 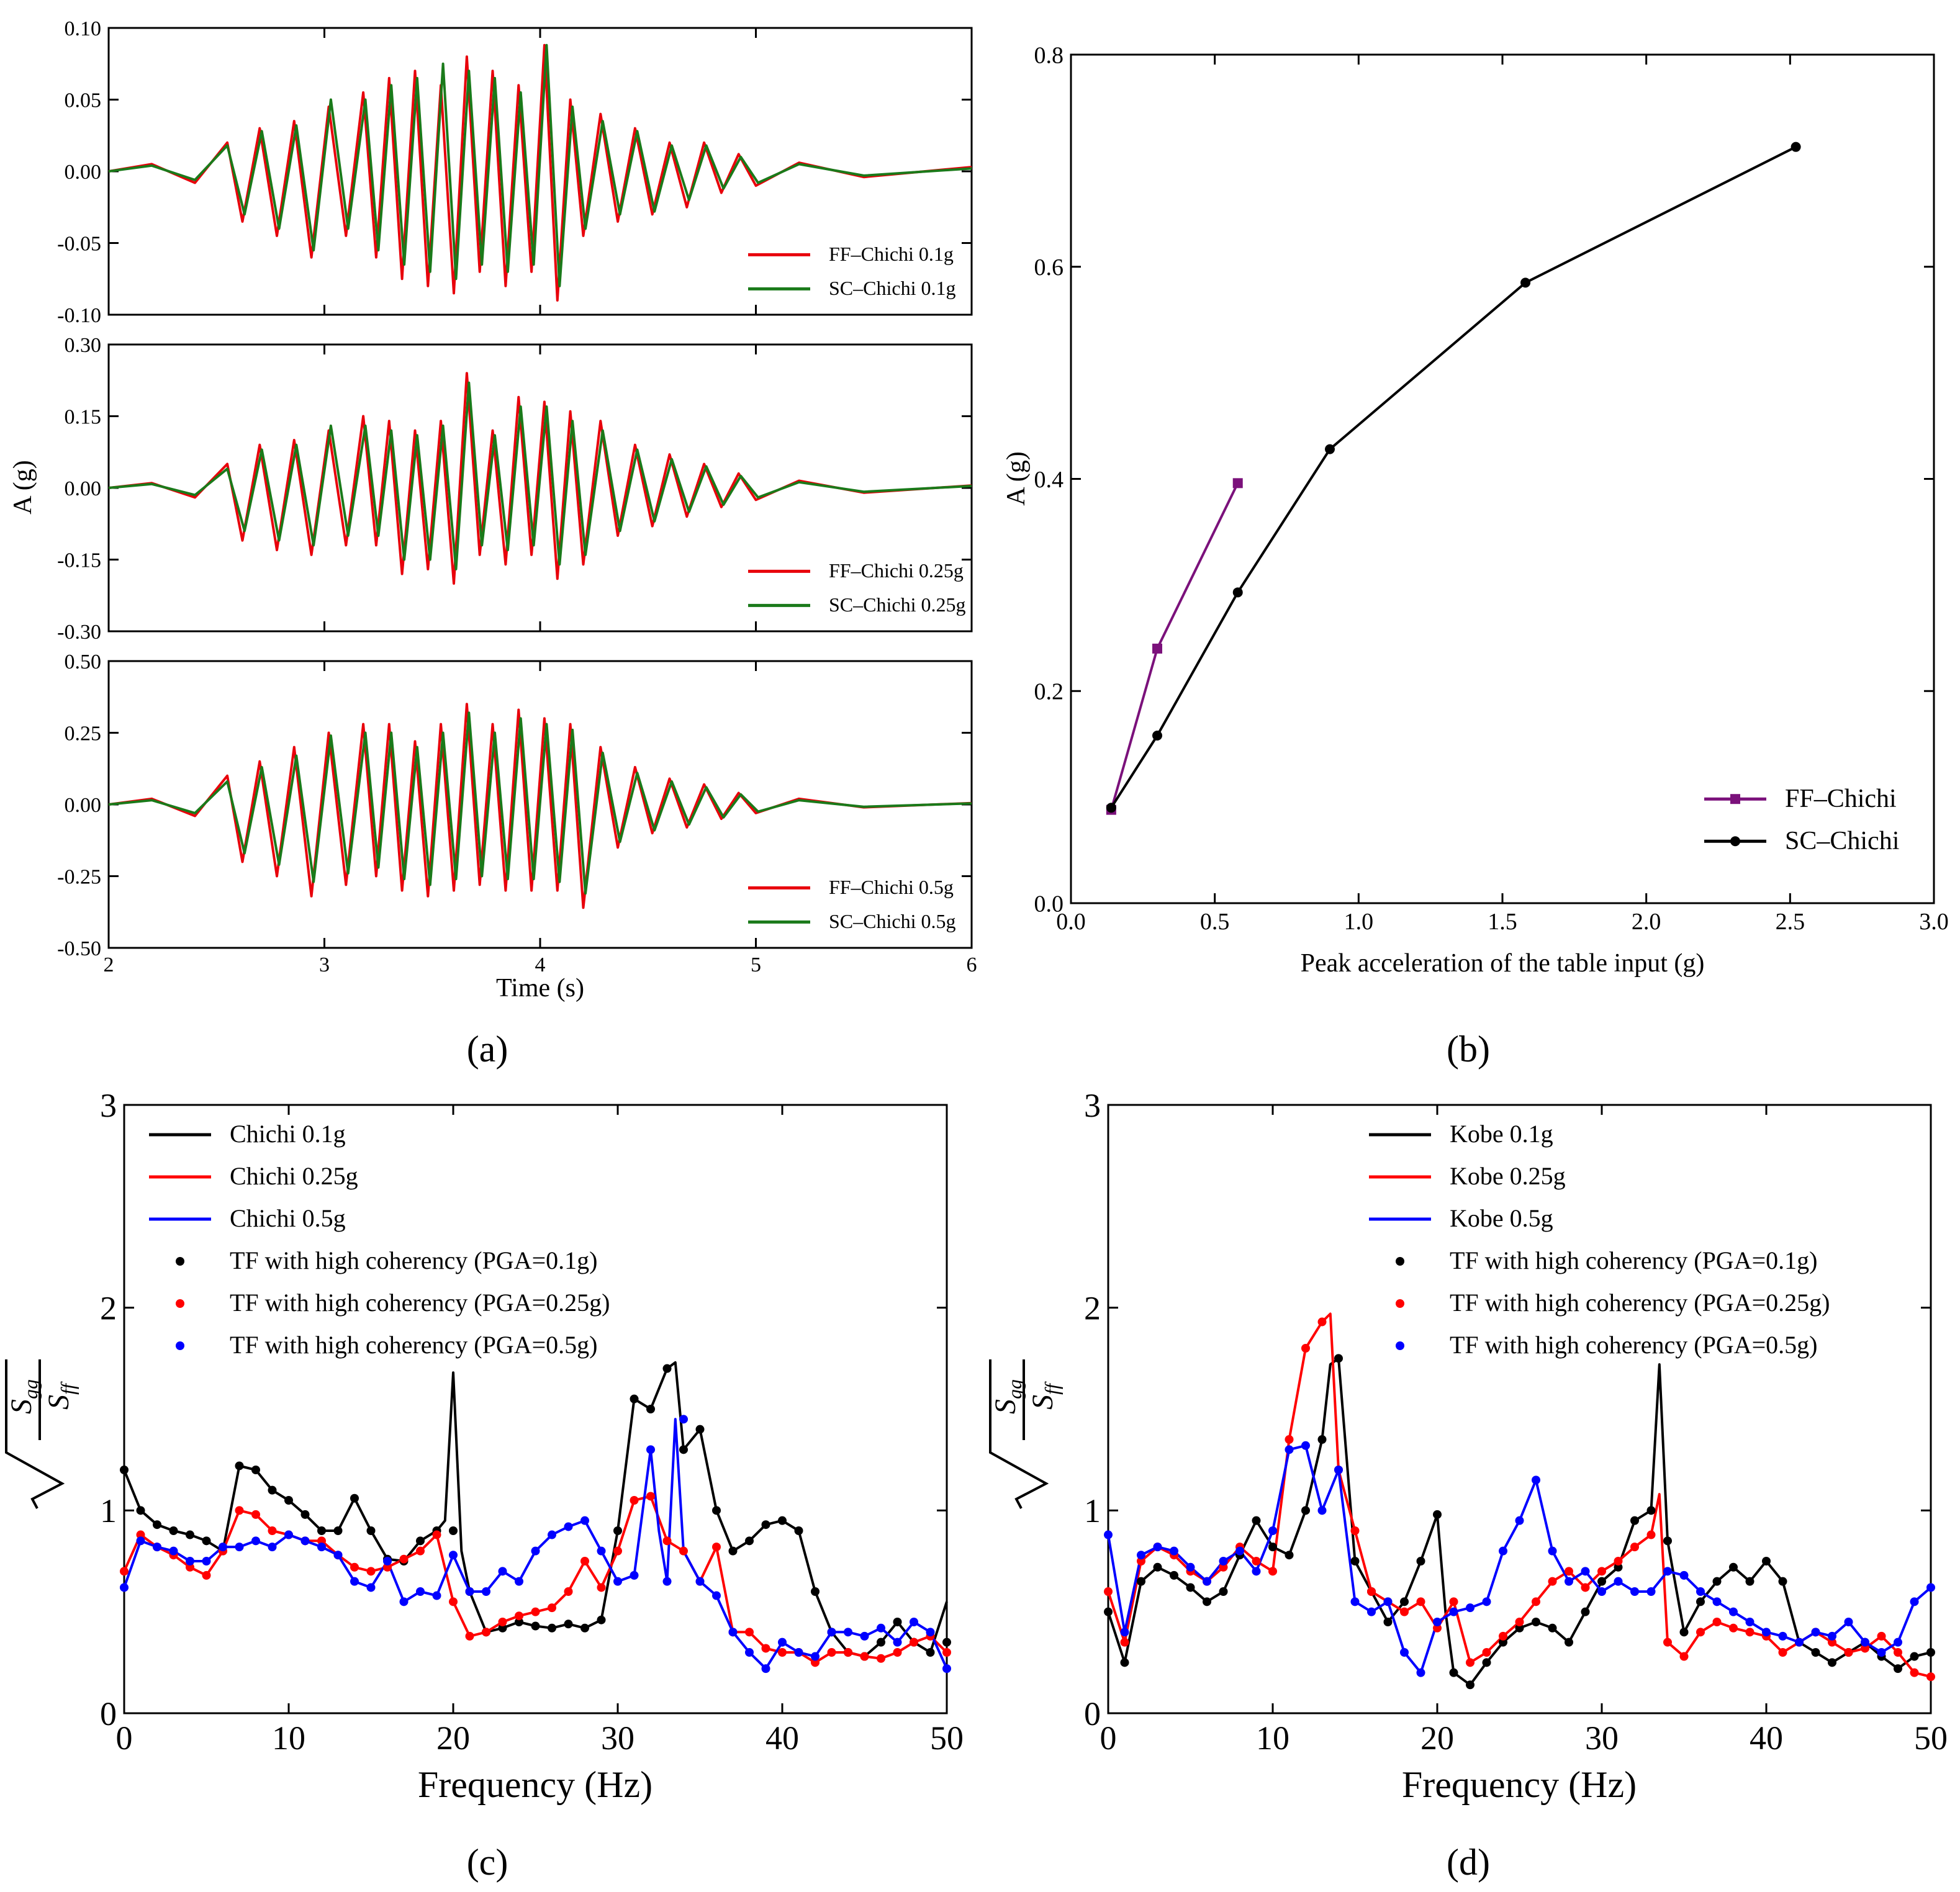 I want to click on series-line, so click(x=535, y=1544).